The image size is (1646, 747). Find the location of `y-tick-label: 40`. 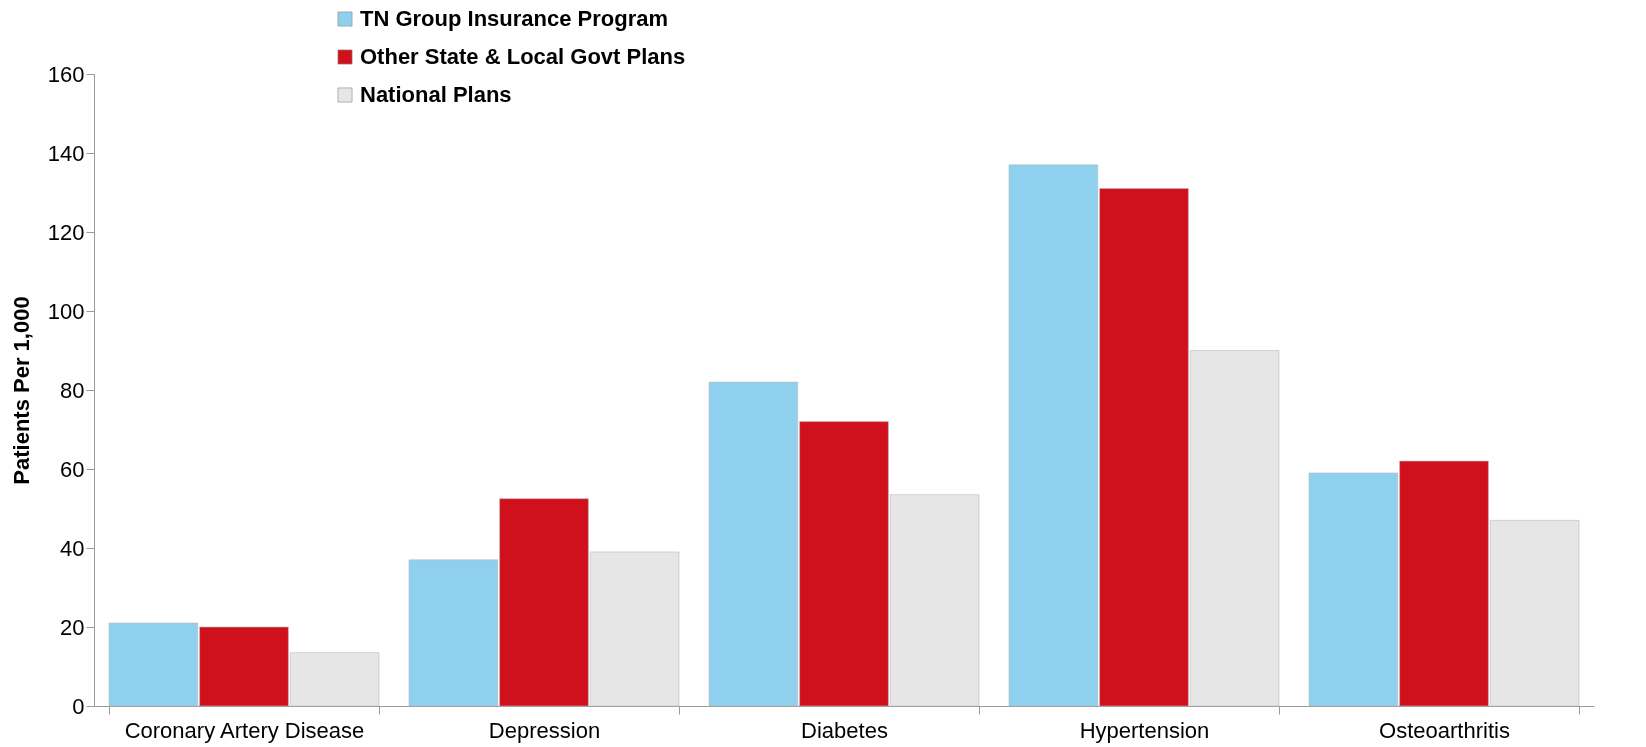

y-tick-label: 40 is located at coordinates (72, 548).